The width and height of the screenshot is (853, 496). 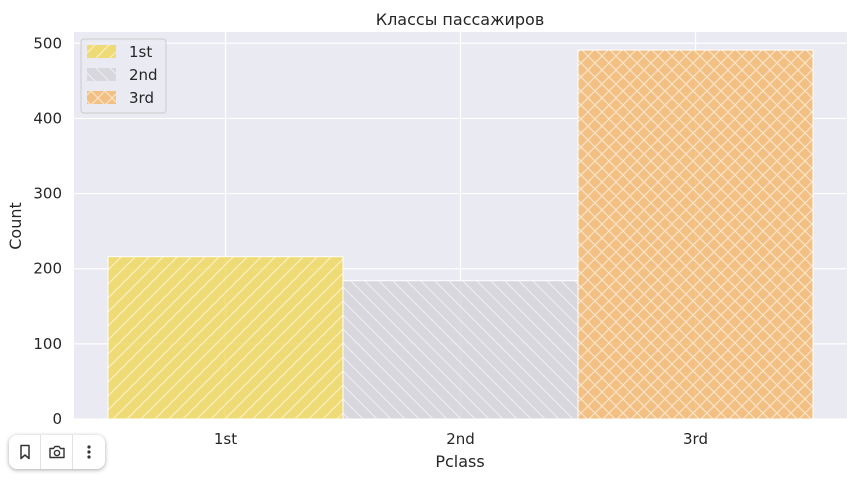 I want to click on more-vertical-icon, so click(x=89, y=452).